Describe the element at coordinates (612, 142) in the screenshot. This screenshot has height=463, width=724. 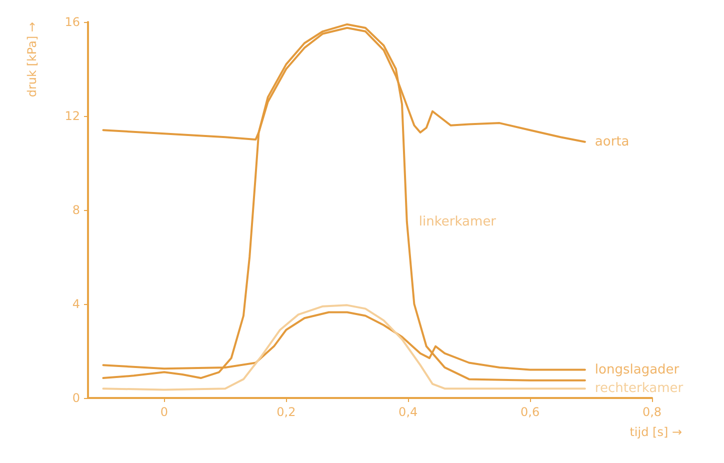
I see `series-label: aorta` at that location.